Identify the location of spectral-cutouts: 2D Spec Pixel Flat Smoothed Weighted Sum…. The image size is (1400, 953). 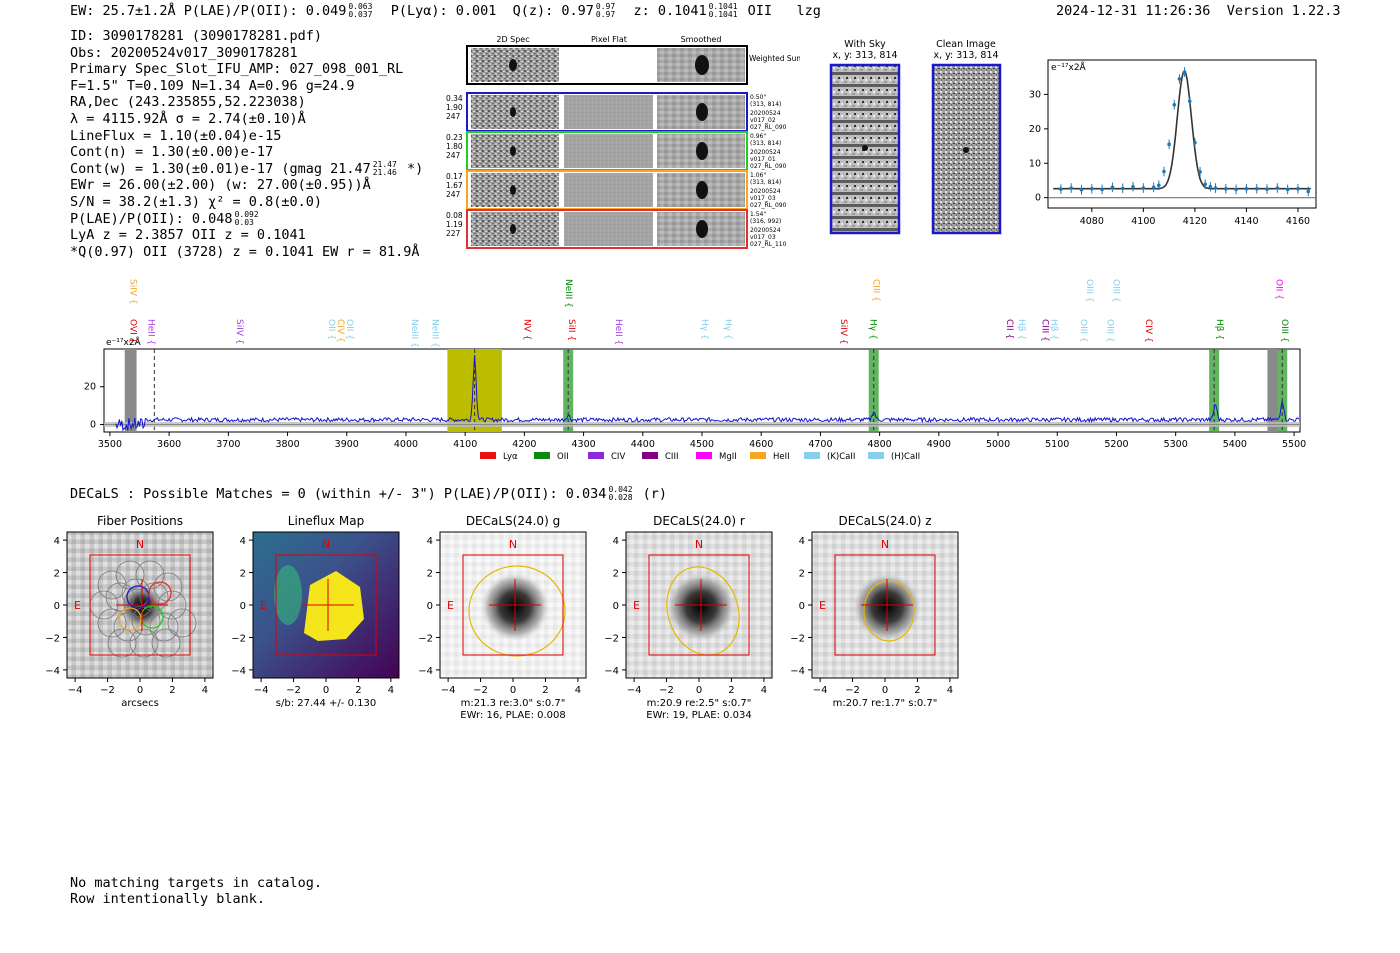
(623, 142).